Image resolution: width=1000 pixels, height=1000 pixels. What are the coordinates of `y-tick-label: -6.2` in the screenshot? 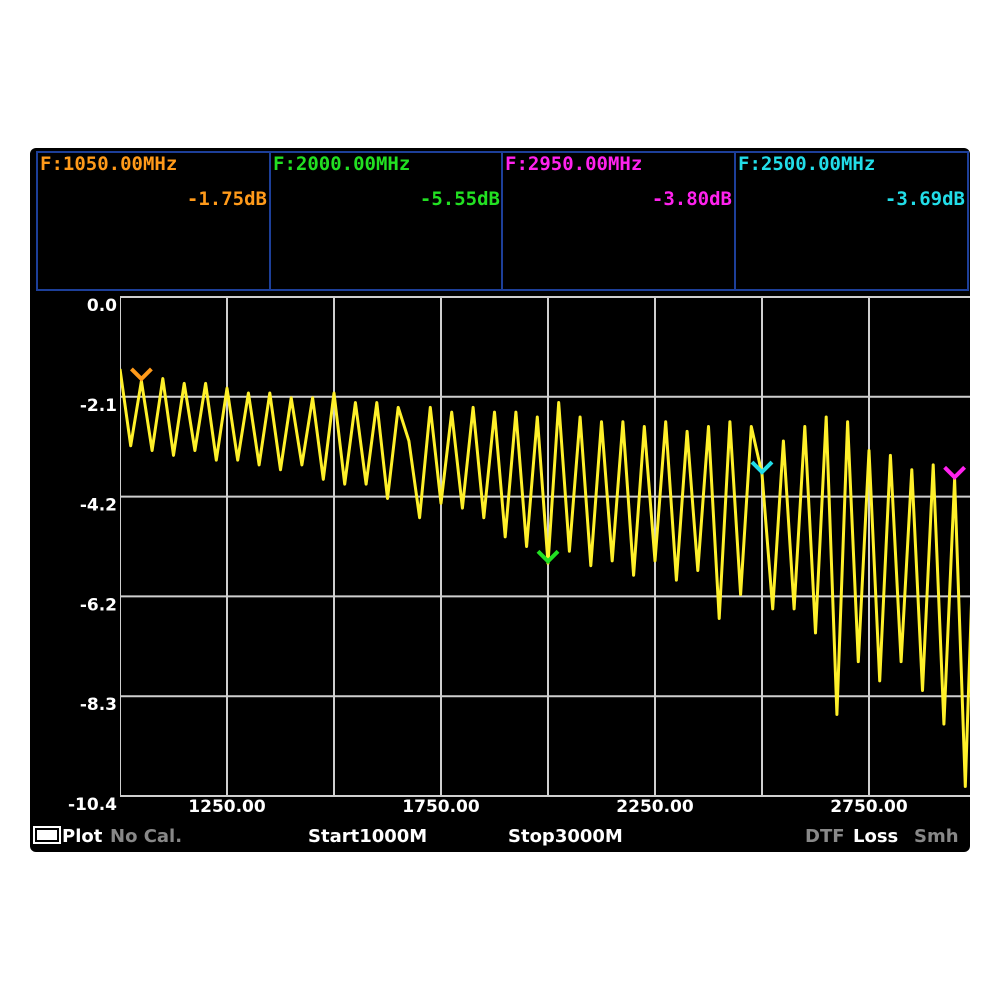 It's located at (98, 605).